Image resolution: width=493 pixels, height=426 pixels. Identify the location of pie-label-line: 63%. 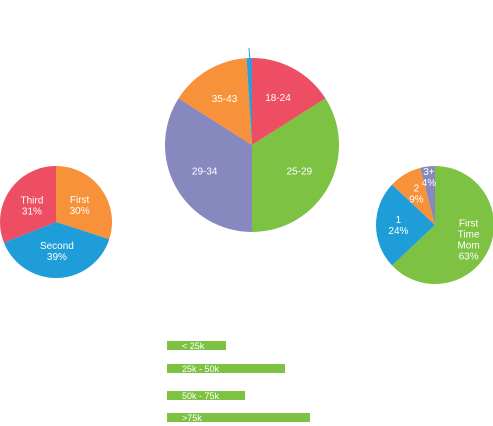
(469, 257).